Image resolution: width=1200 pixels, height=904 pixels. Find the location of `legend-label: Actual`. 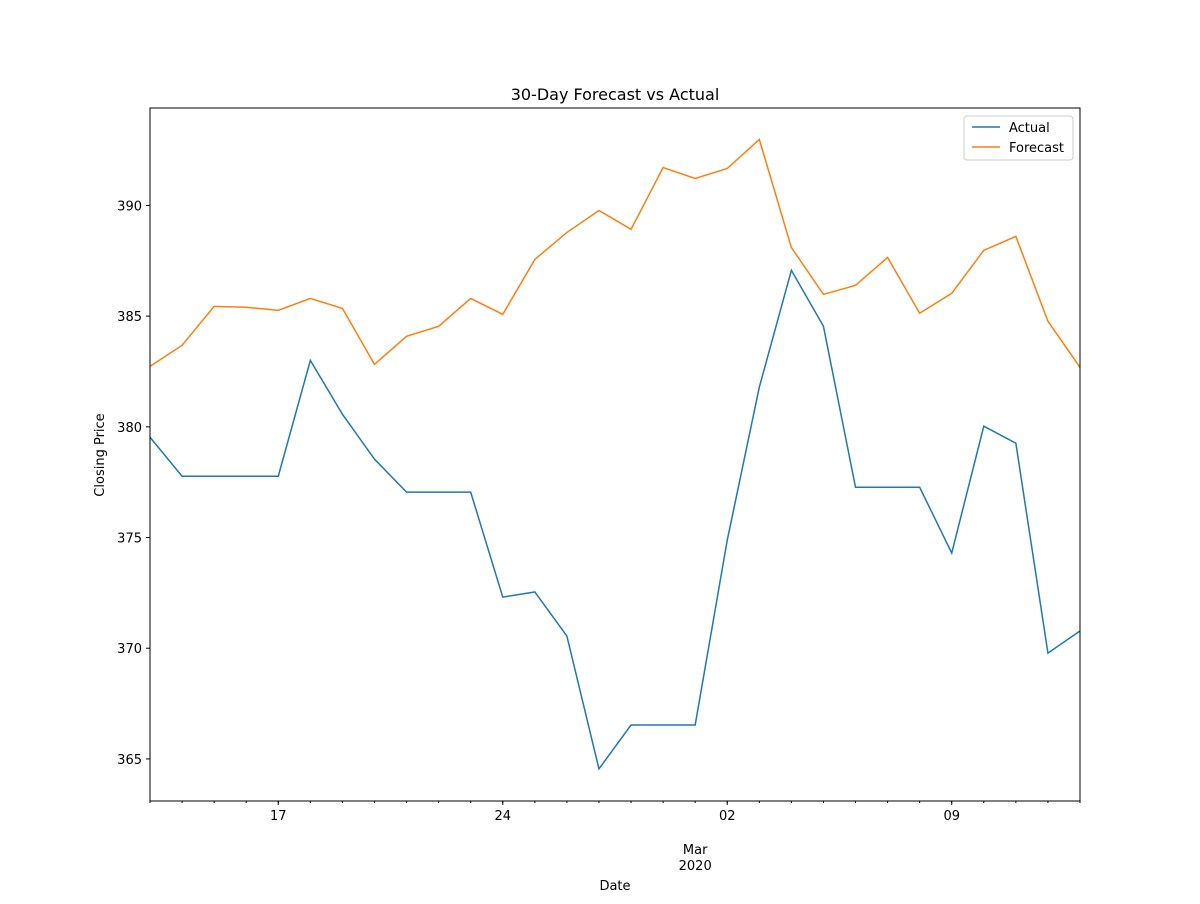

legend-label: Actual is located at coordinates (1029, 128).